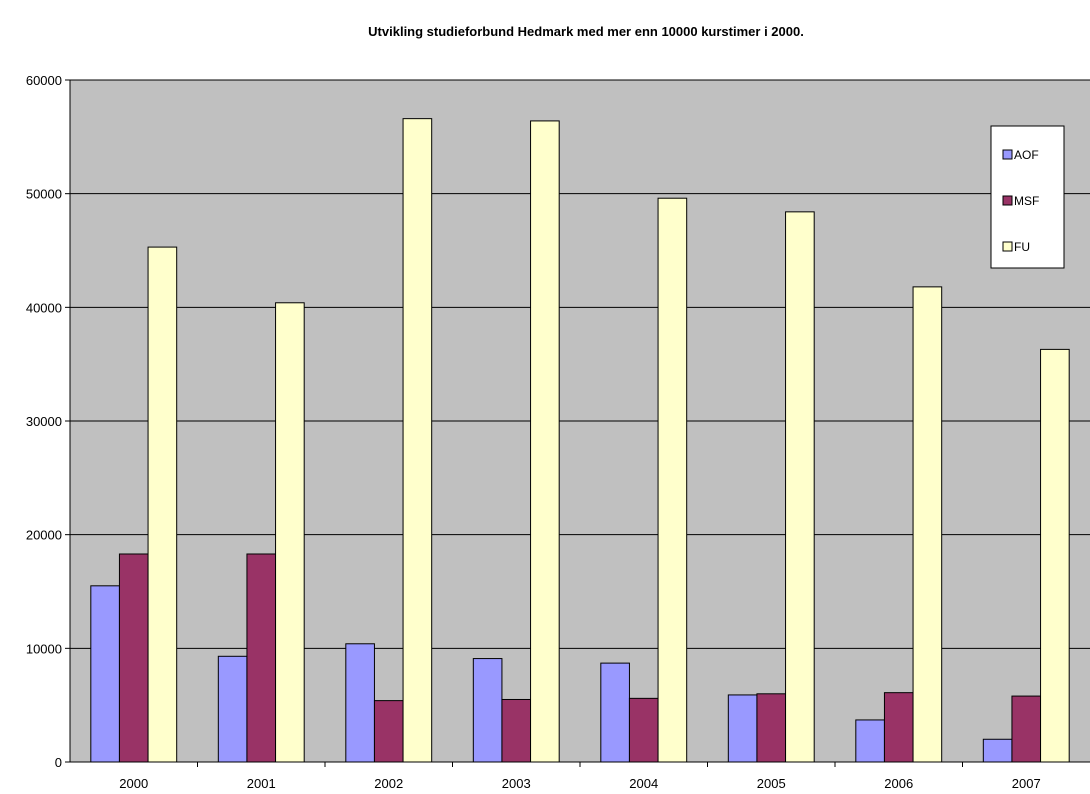 The height and width of the screenshot is (794, 1090). I want to click on y-tick-label: 10000, so click(44, 648).